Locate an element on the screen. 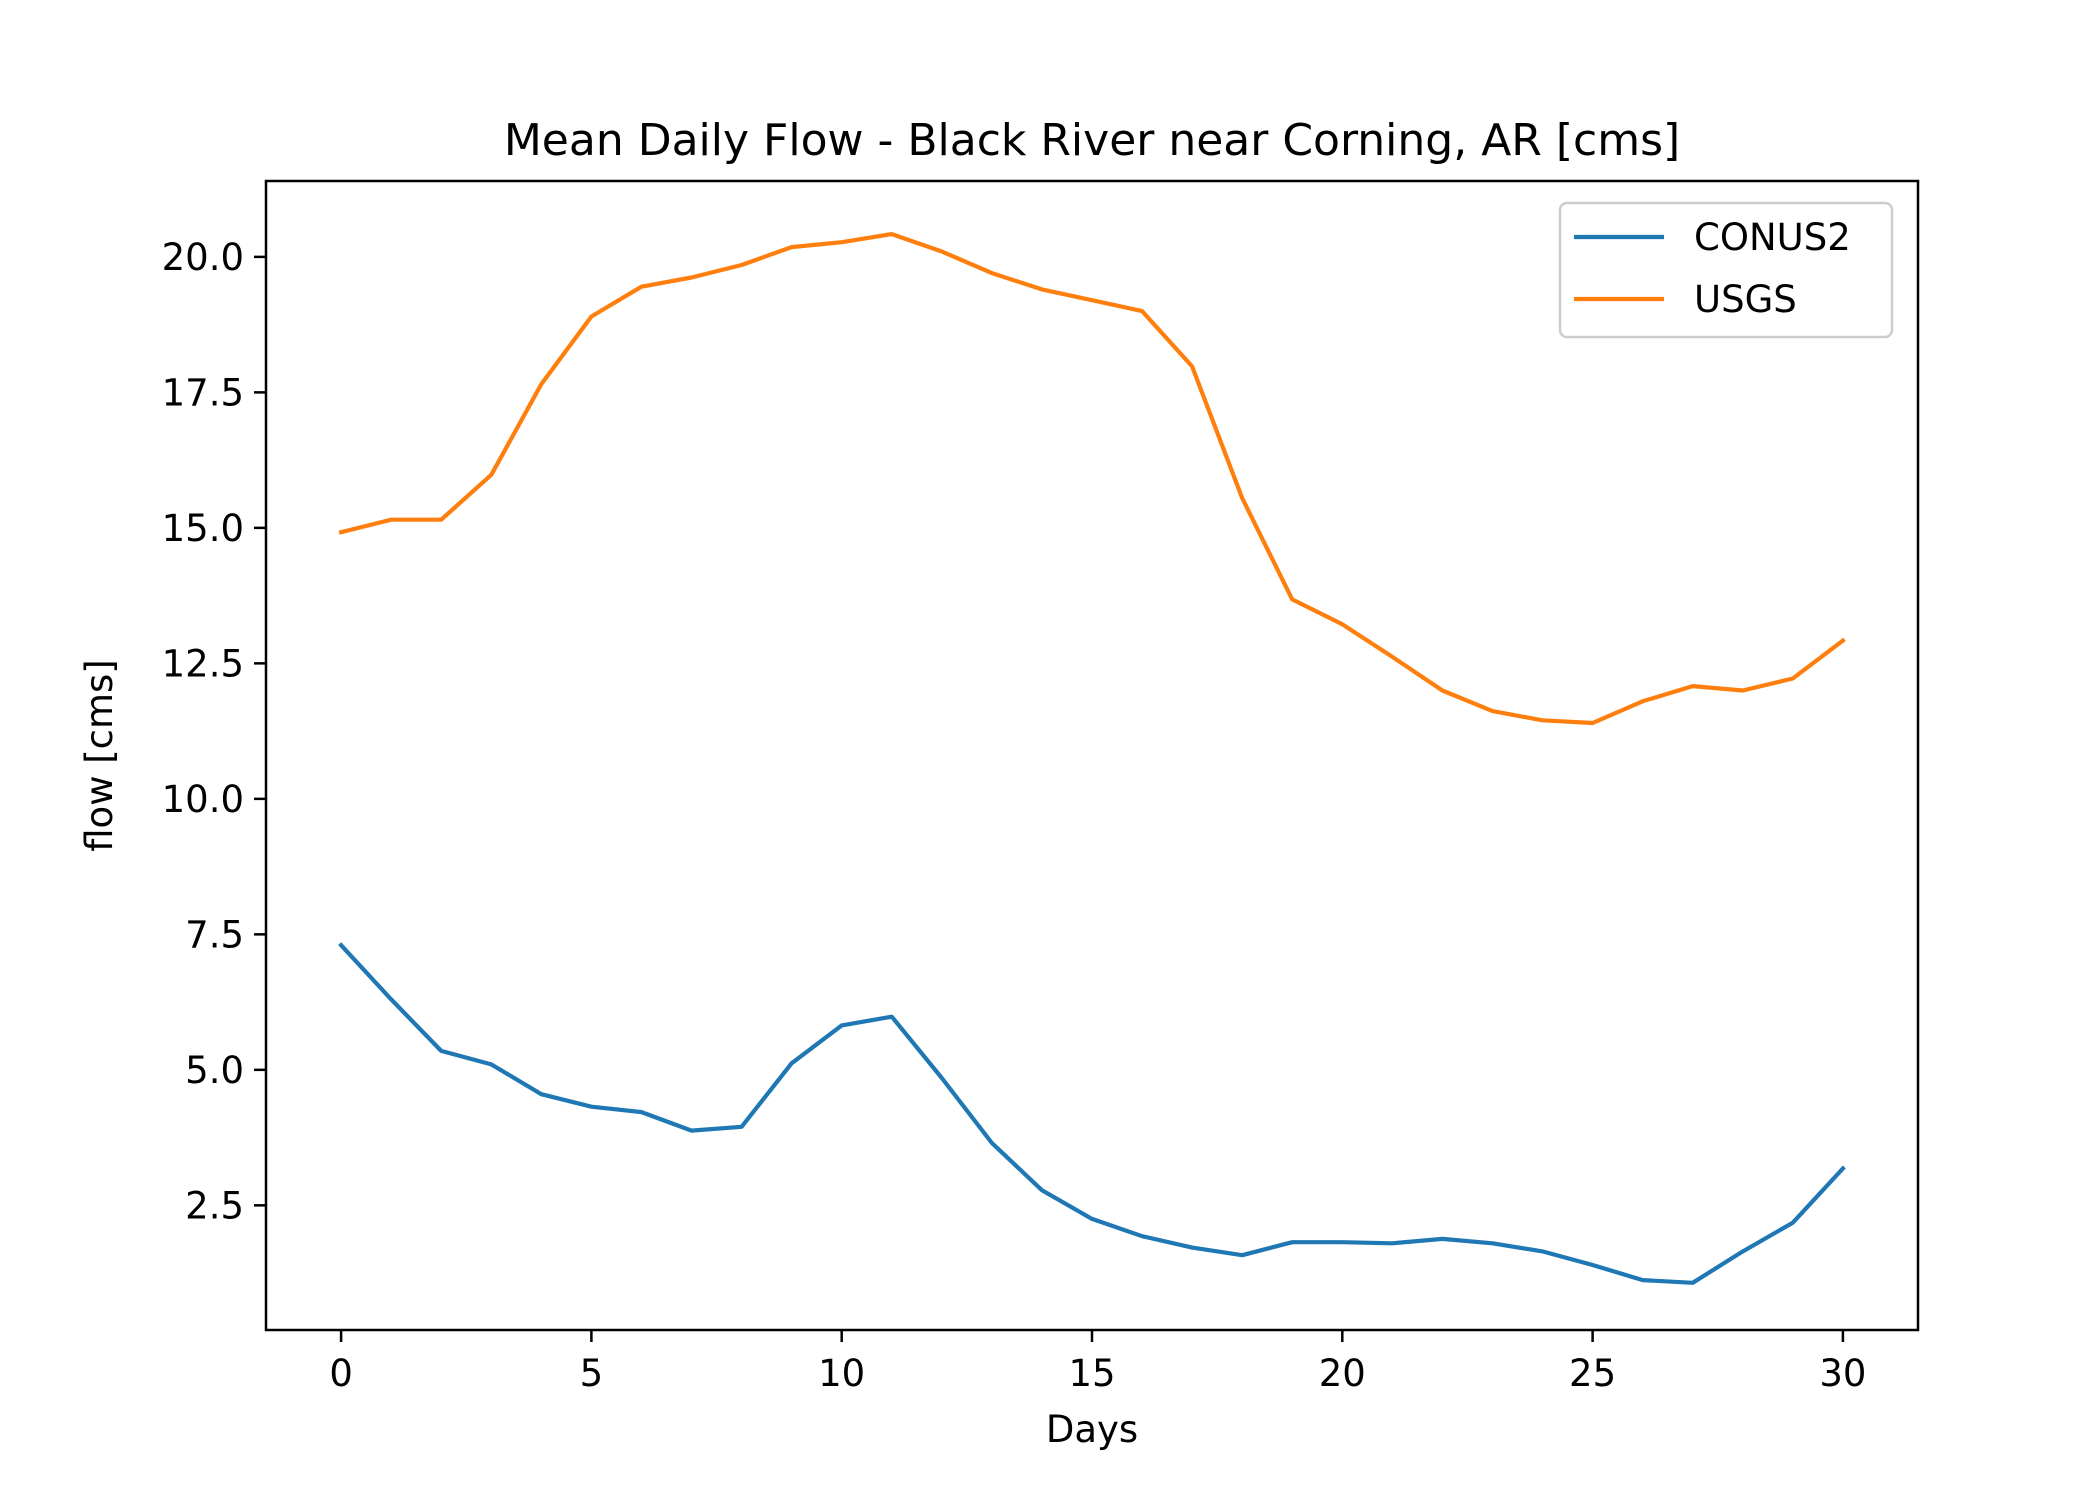 This screenshot has height=1500, width=2100. y-tick-label: 17.5 is located at coordinates (203, 392).